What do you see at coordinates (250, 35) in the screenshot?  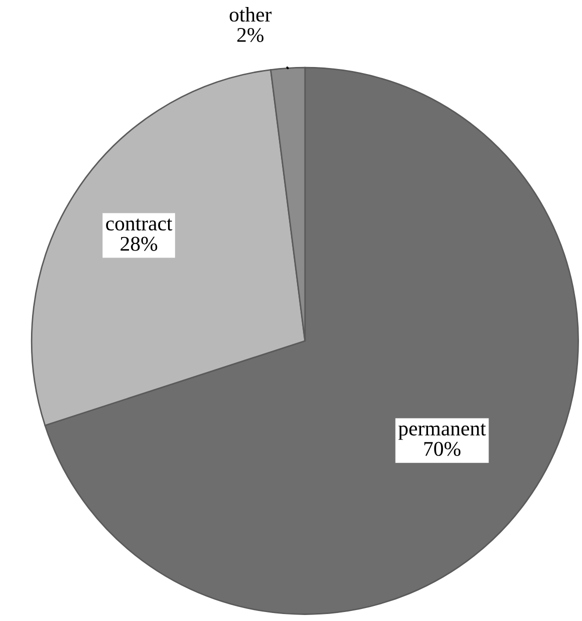 I see `data-label: 2%` at bounding box center [250, 35].